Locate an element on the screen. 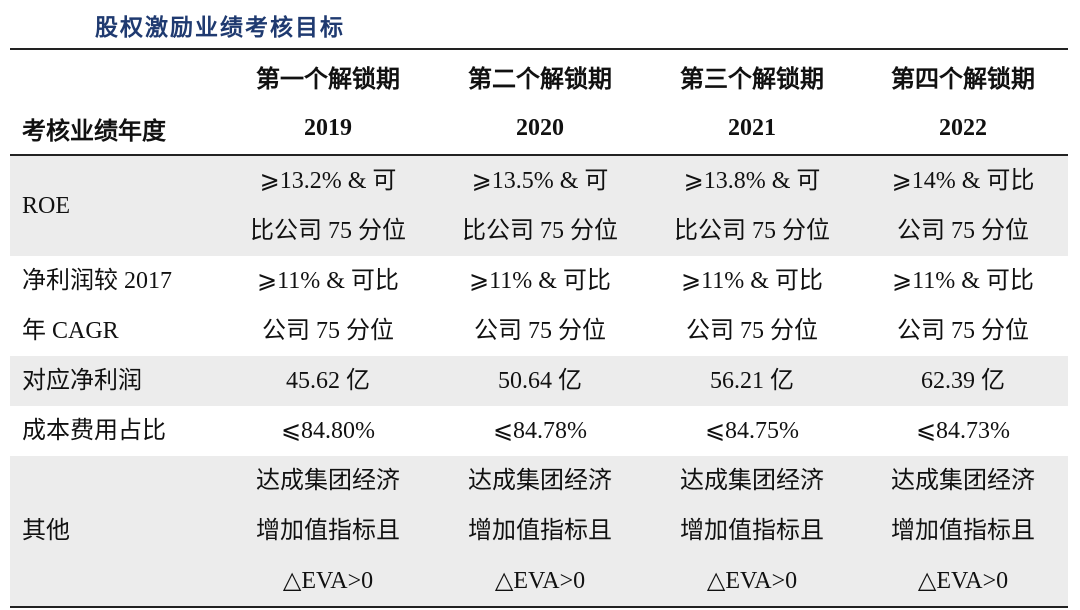 This screenshot has height=610, width=1080. period-header: 第二个解锁期 is located at coordinates (540, 79).